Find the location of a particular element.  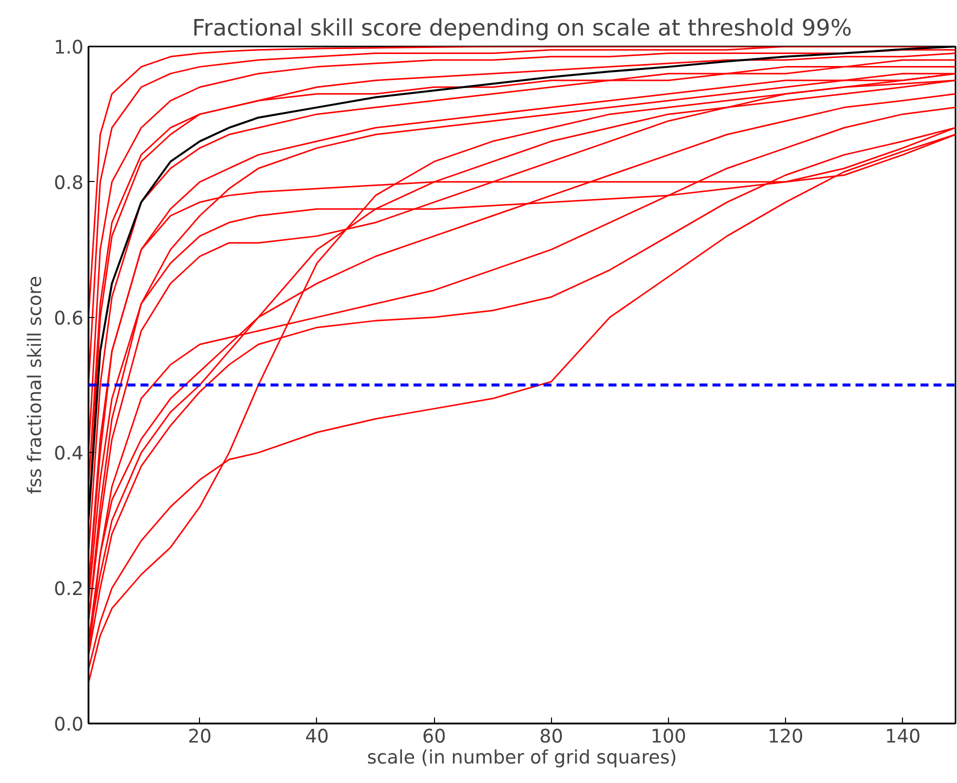

y-tick-label: 0.4 is located at coordinates (69, 454).